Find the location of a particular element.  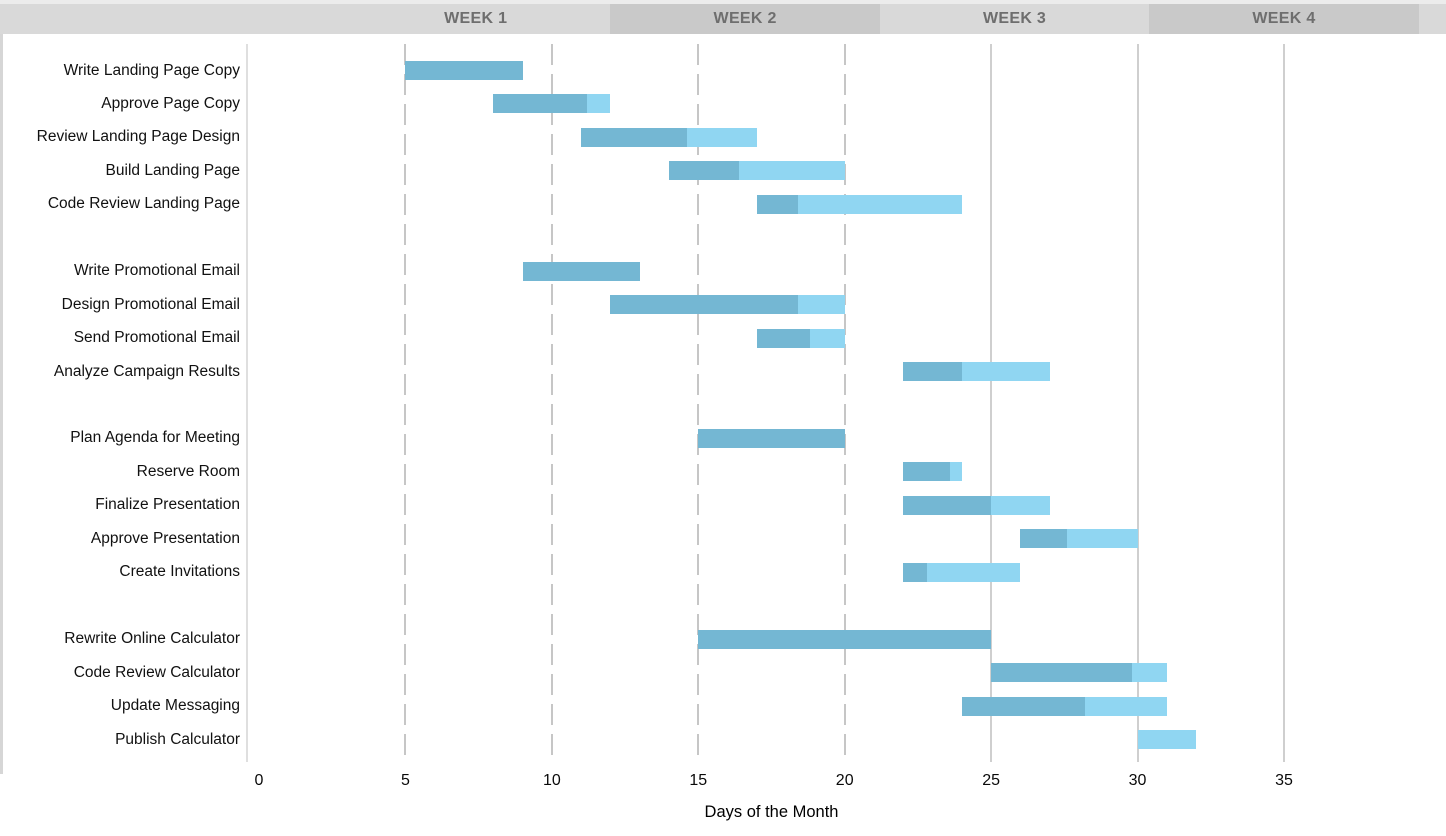

task-label: Review Landing Page Design is located at coordinates (138, 137).